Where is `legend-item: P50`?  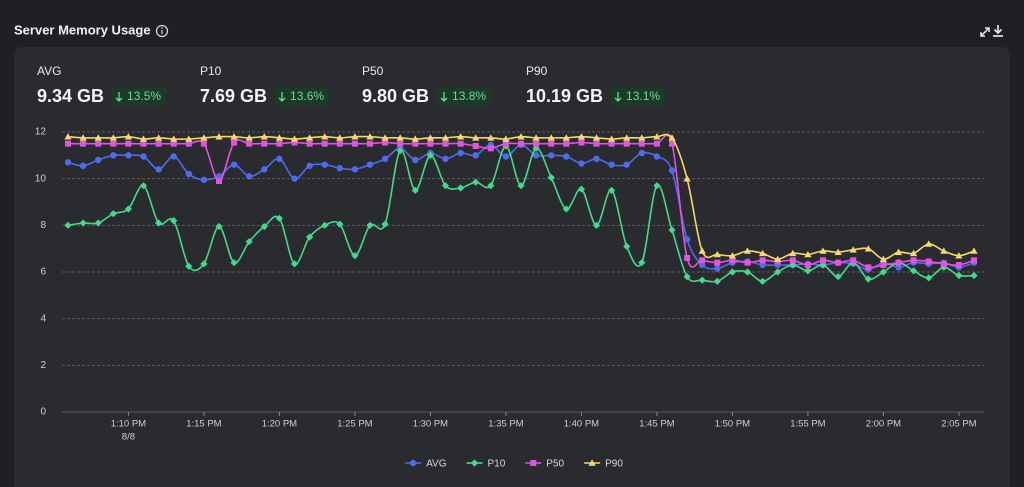 legend-item: P50 is located at coordinates (545, 464).